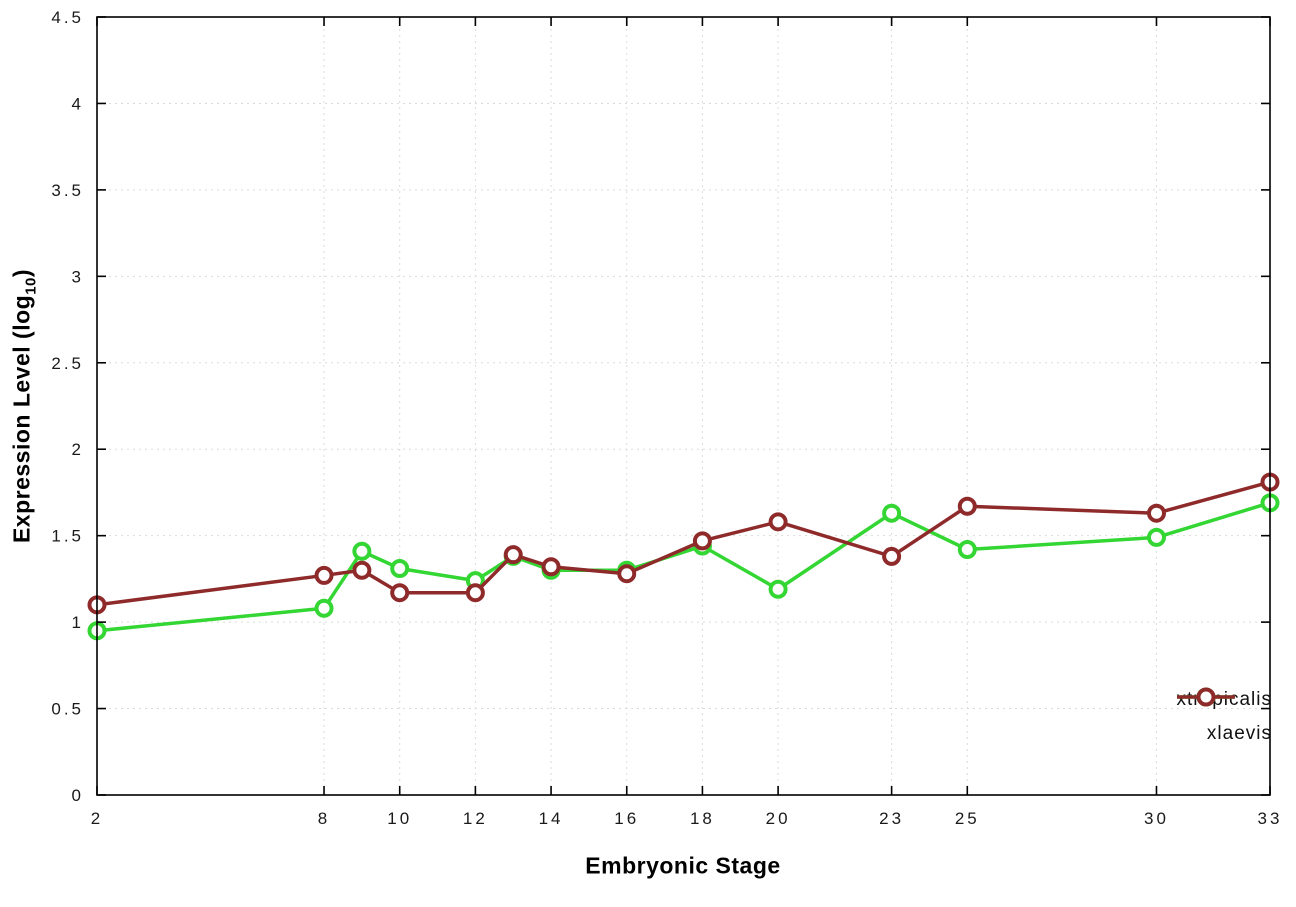 The image size is (1296, 907). What do you see at coordinates (702, 818) in the screenshot?
I see `x-tick-label: 18` at bounding box center [702, 818].